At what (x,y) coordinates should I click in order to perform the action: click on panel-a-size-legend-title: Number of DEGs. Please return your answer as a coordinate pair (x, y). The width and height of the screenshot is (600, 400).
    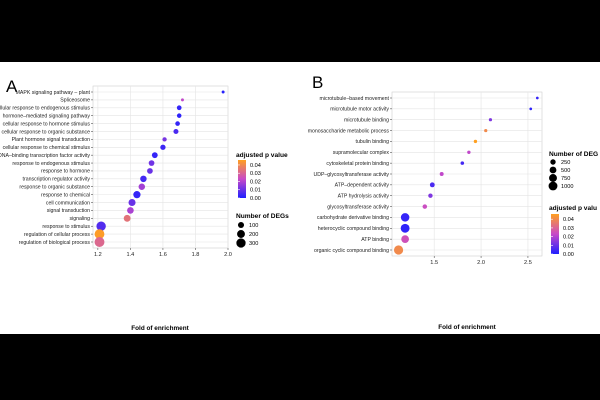
    Looking at the image, I should click on (262, 216).